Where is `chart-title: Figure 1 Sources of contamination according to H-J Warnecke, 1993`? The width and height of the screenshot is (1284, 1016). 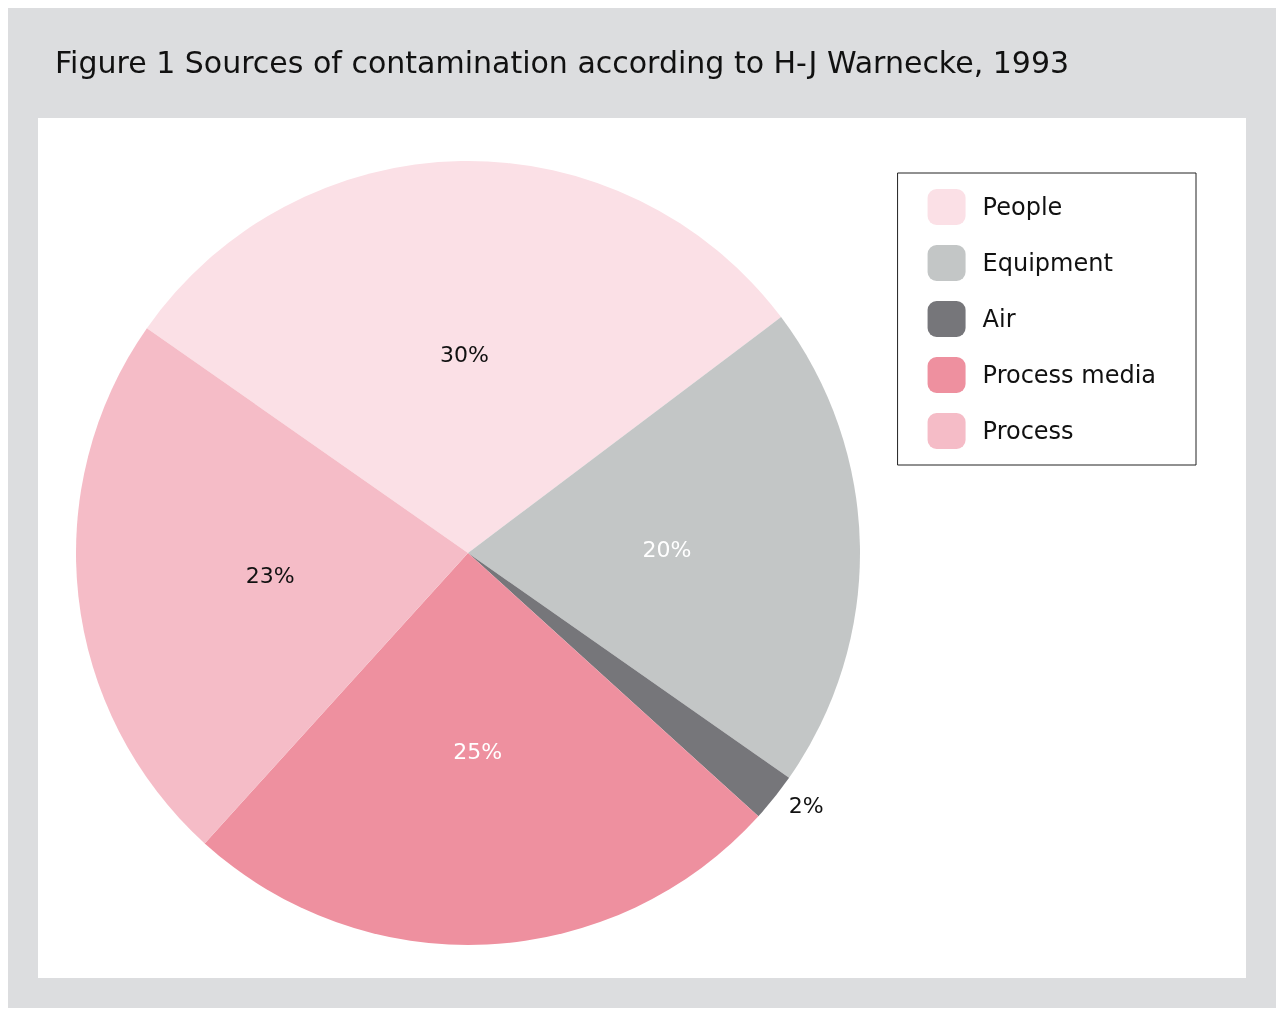 chart-title: Figure 1 Sources of contamination according to H-J Warnecke, 1993 is located at coordinates (562, 62).